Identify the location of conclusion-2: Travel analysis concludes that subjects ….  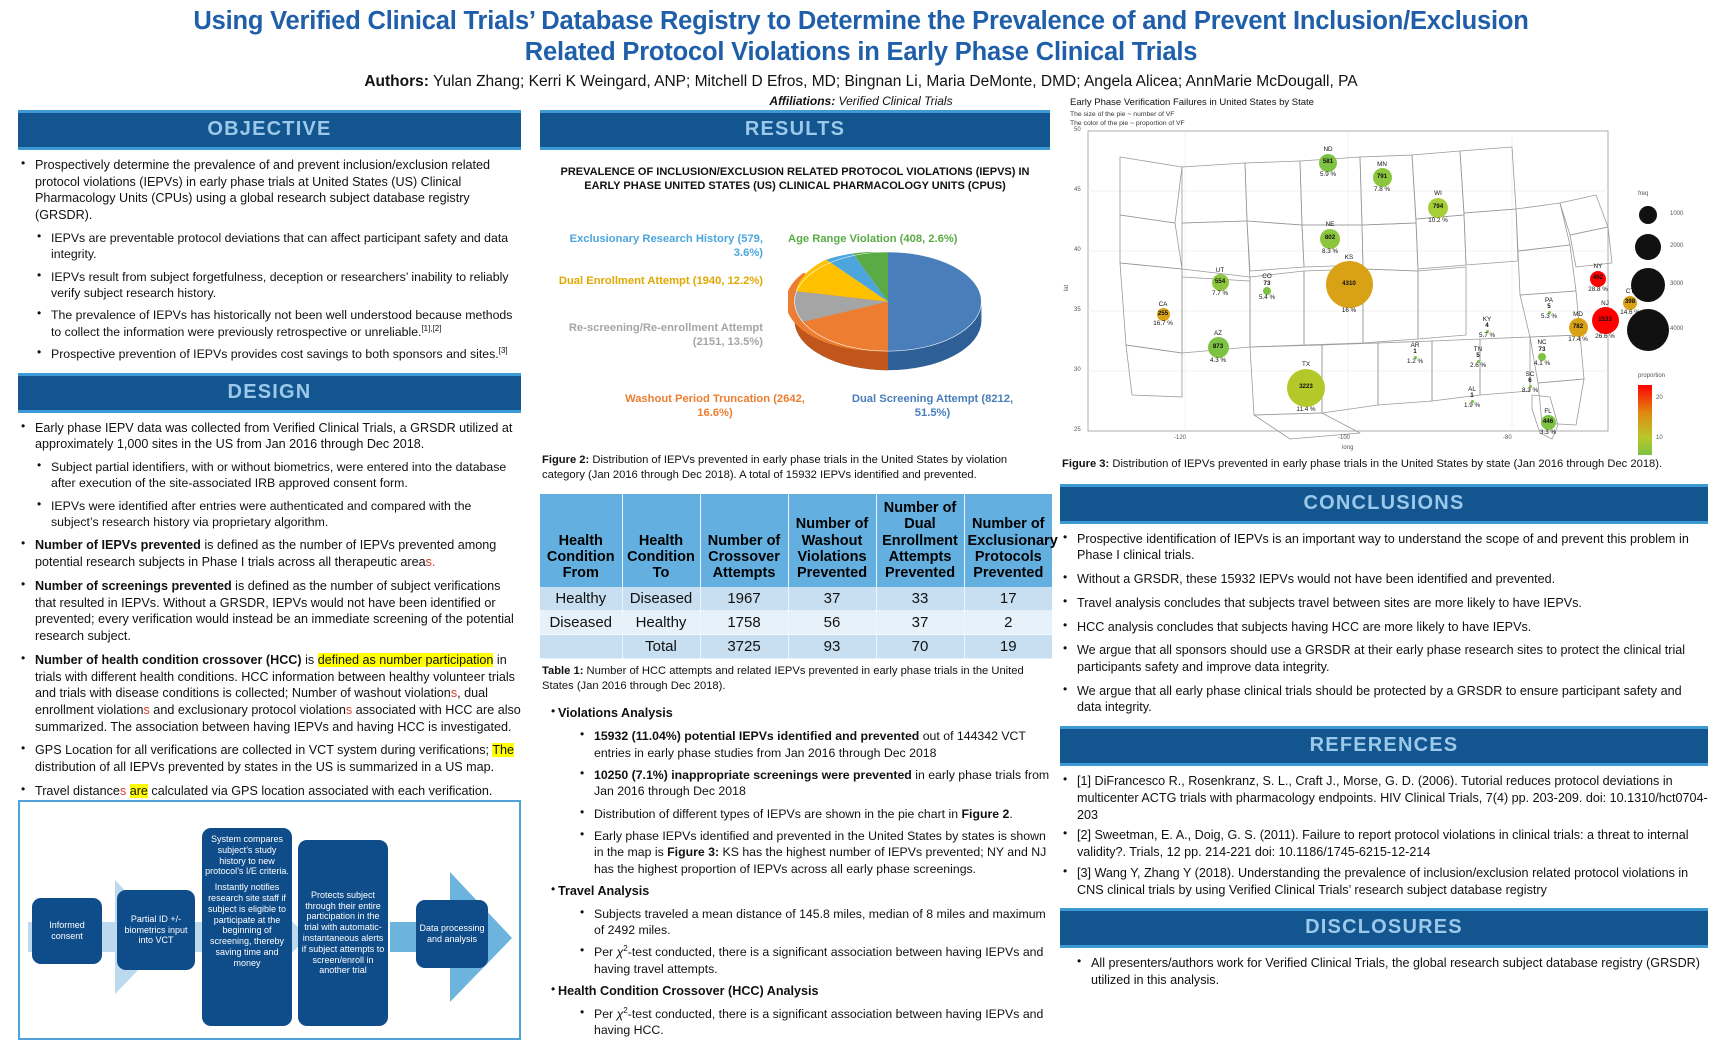
(1329, 602).